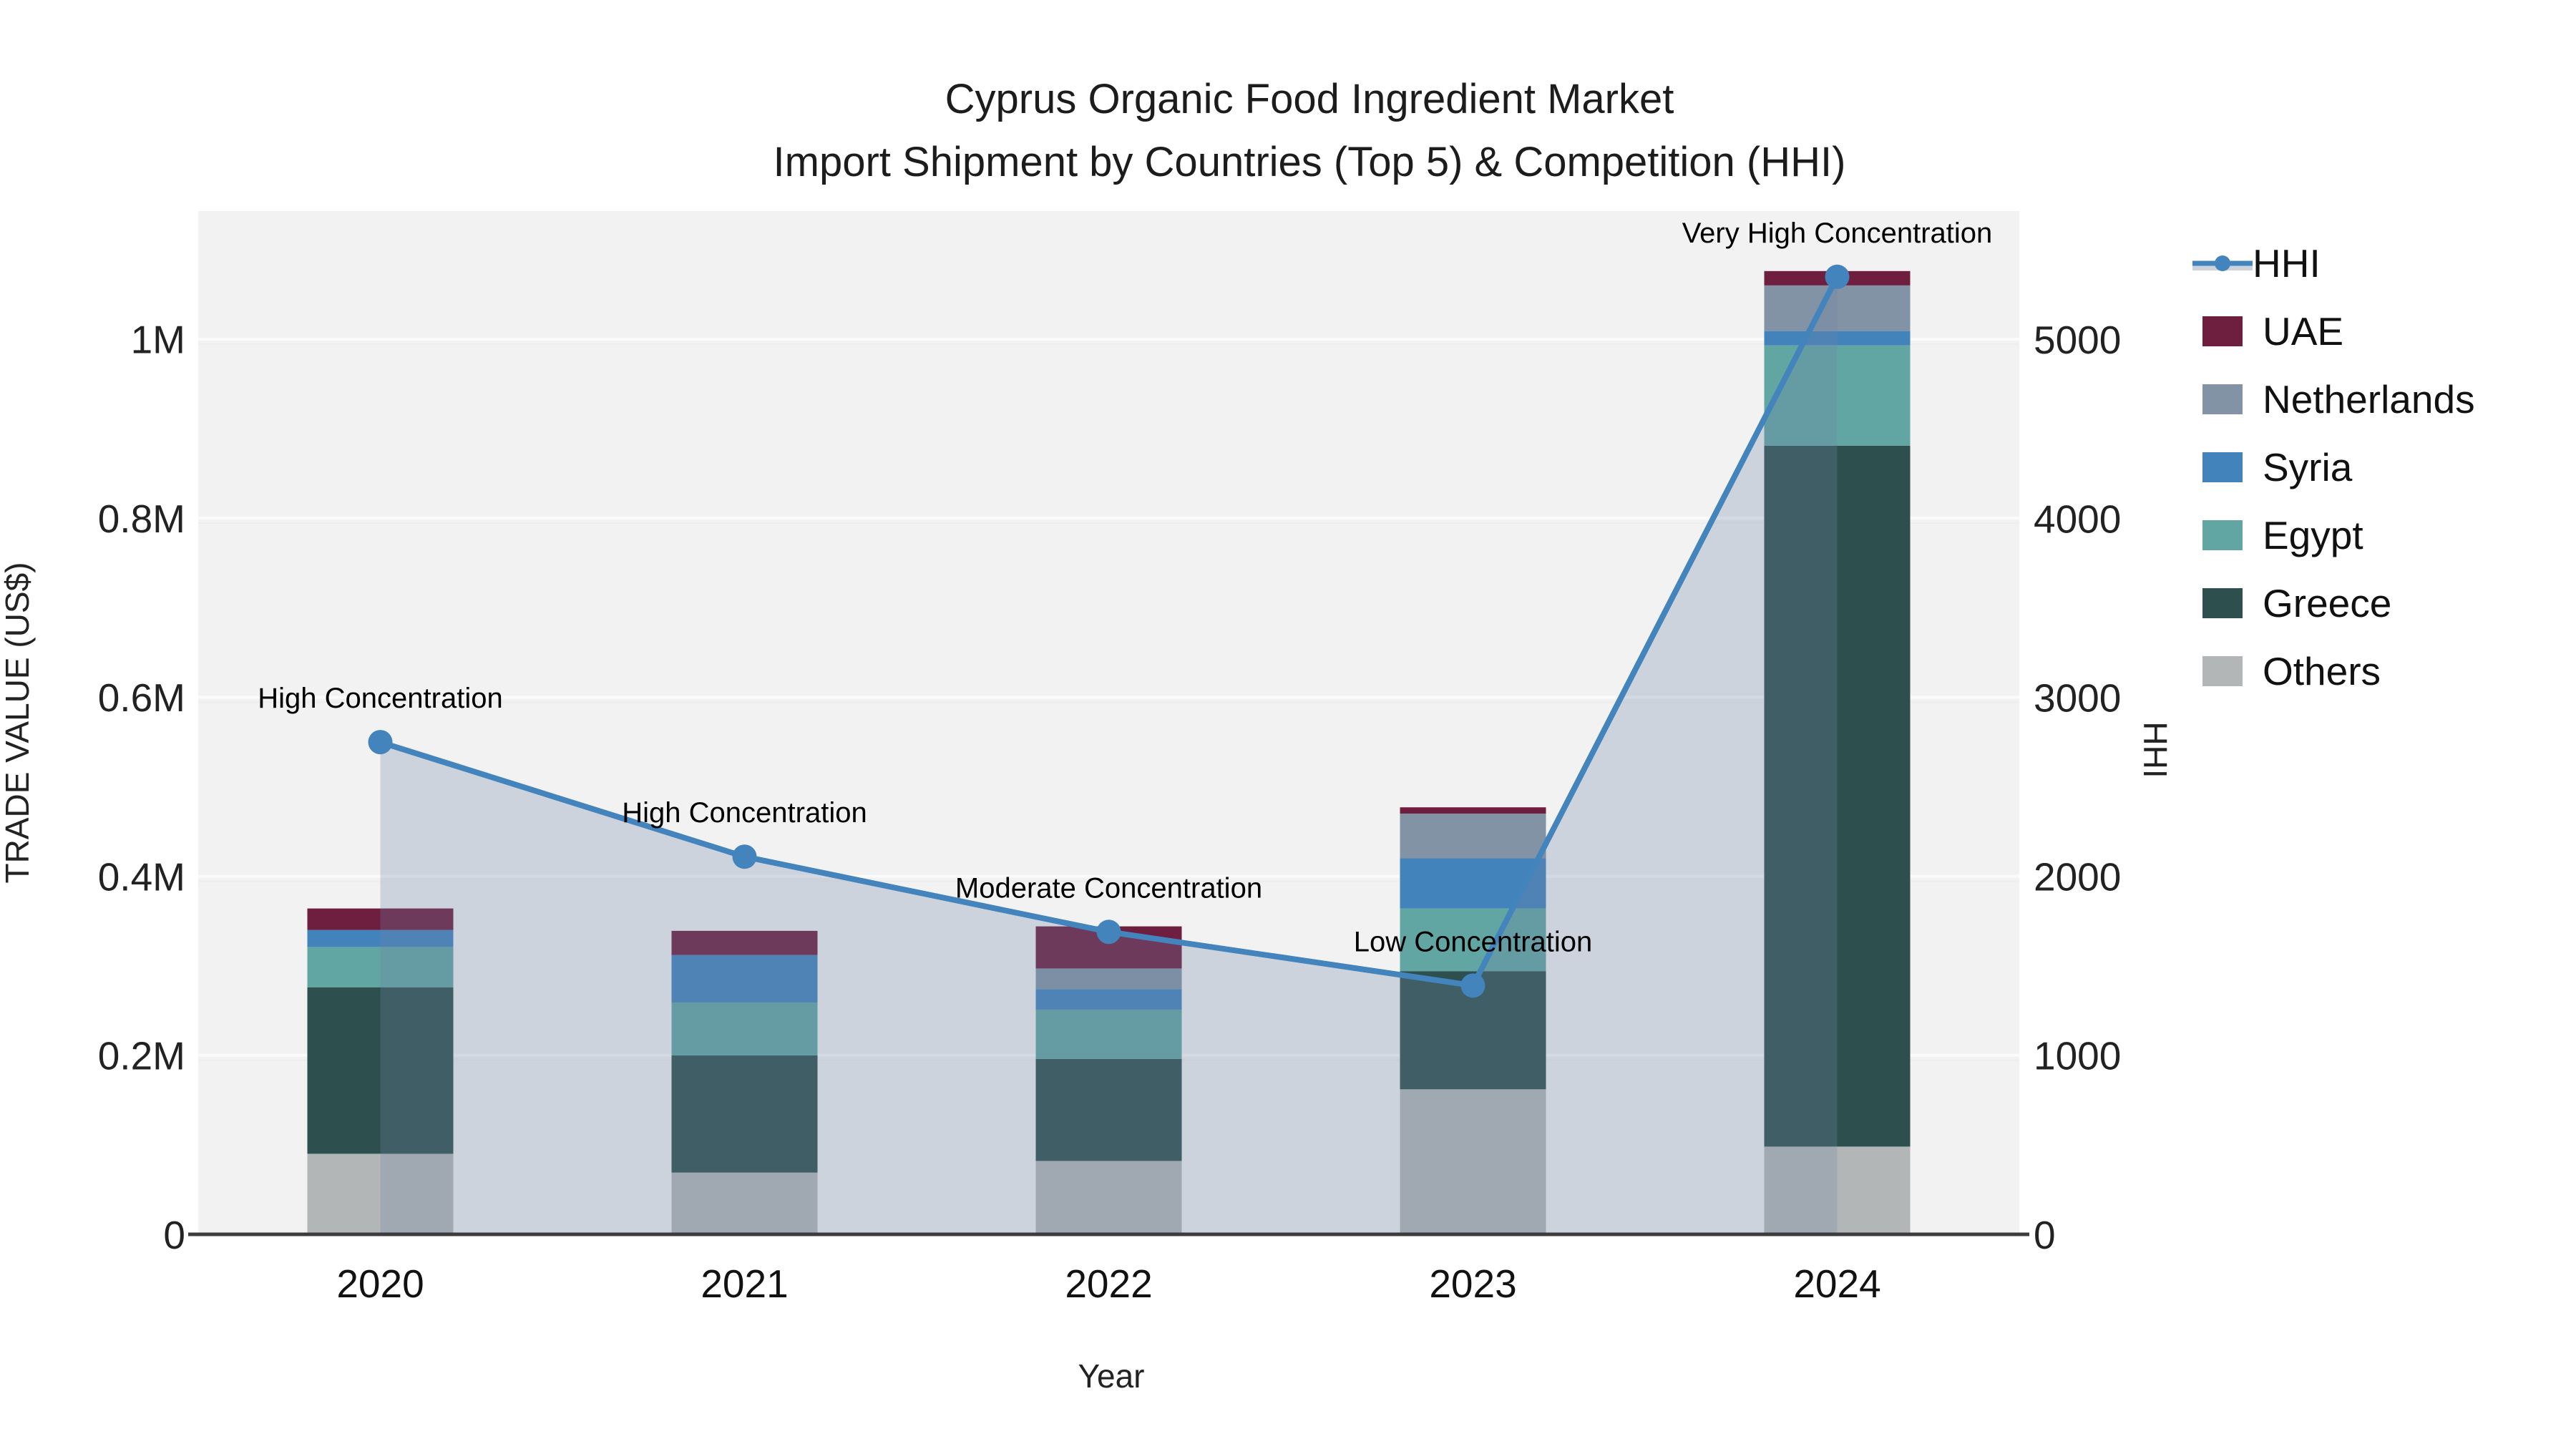 This screenshot has height=1449, width=2576. I want to click on chart-title-line-1: Cyprus Organic Food Ingredient Market, so click(1309, 99).